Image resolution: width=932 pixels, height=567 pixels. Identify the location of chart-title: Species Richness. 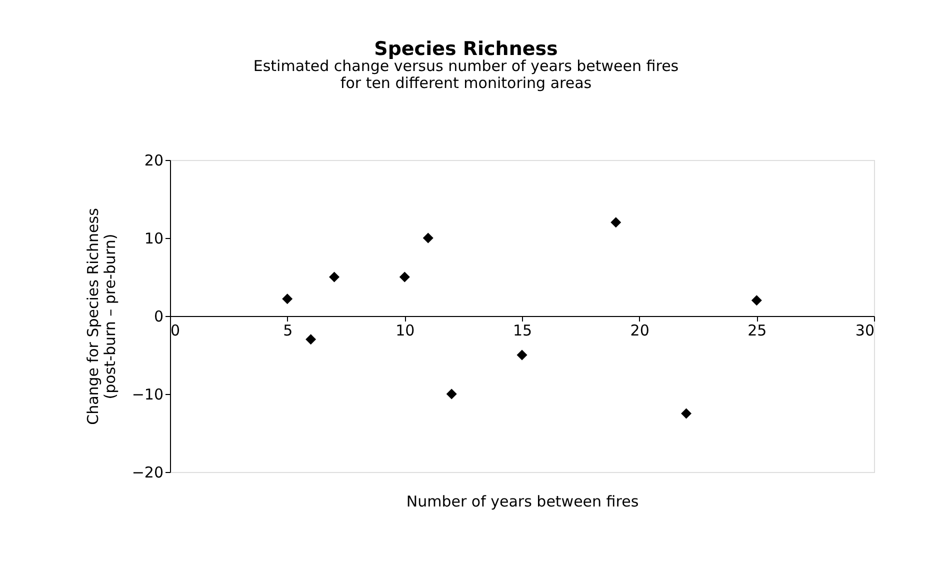
(466, 49).